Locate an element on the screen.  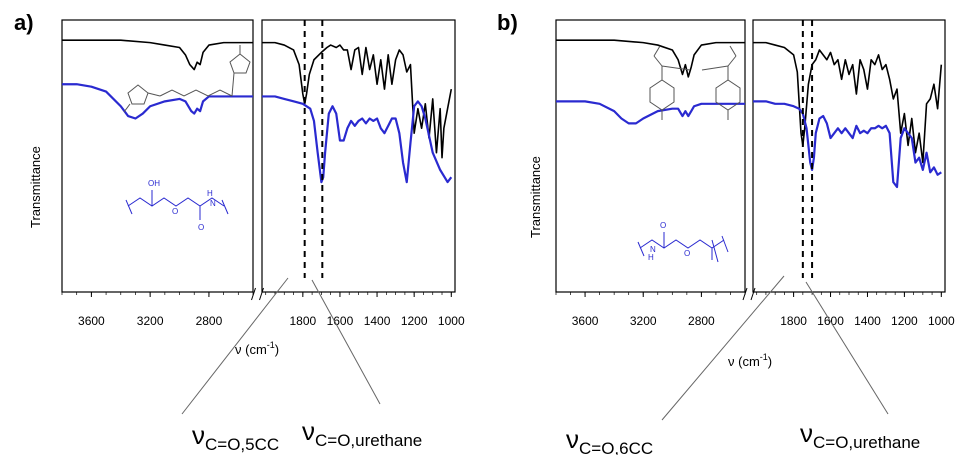
molecule-urethane-b is located at coordinates (683, 247).